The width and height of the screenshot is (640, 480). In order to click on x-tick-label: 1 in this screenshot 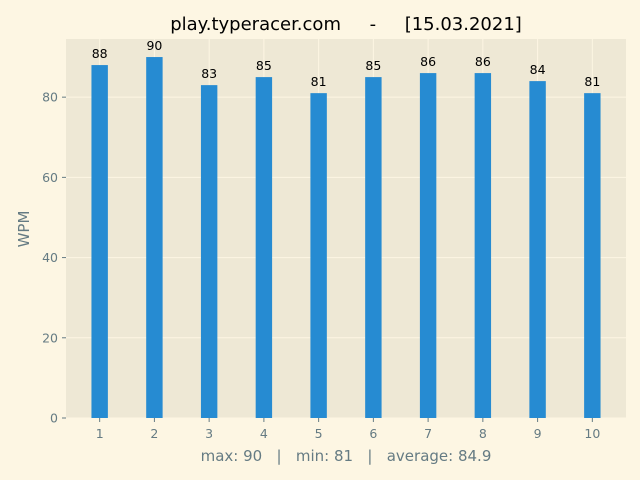, I will do `click(100, 433)`.